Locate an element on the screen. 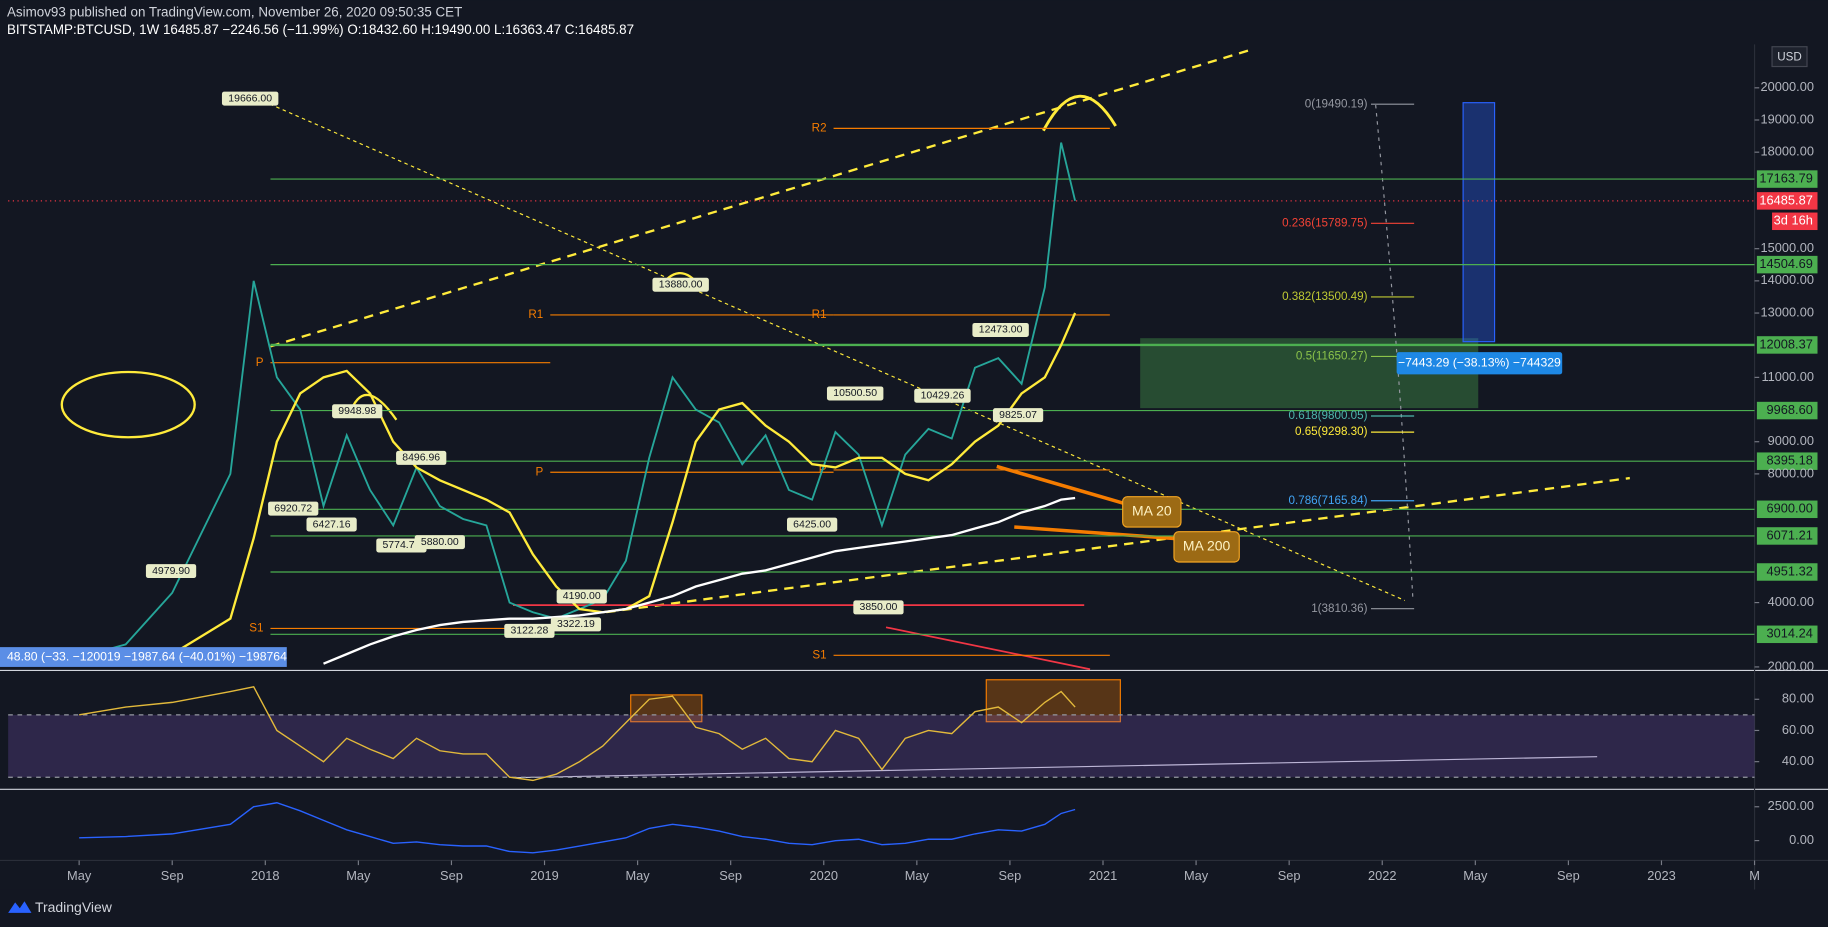 Image resolution: width=1828 pixels, height=927 pixels. level-label: 14504.69 is located at coordinates (1785, 263).